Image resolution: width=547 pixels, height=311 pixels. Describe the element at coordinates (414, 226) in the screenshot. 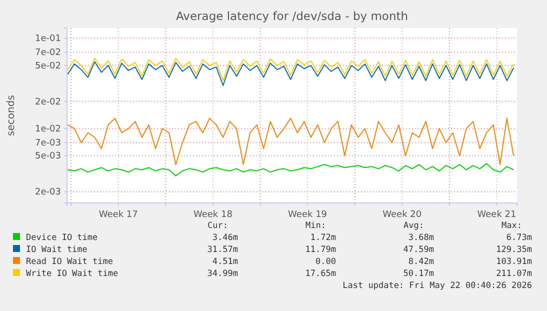

I see `text: Avg:` at that location.